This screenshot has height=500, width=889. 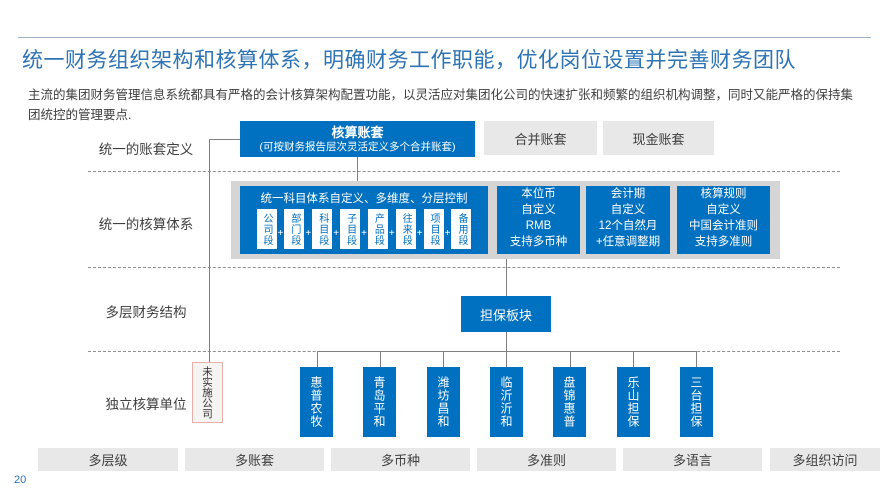 I want to click on segment-department: 部门段, so click(x=294, y=229).